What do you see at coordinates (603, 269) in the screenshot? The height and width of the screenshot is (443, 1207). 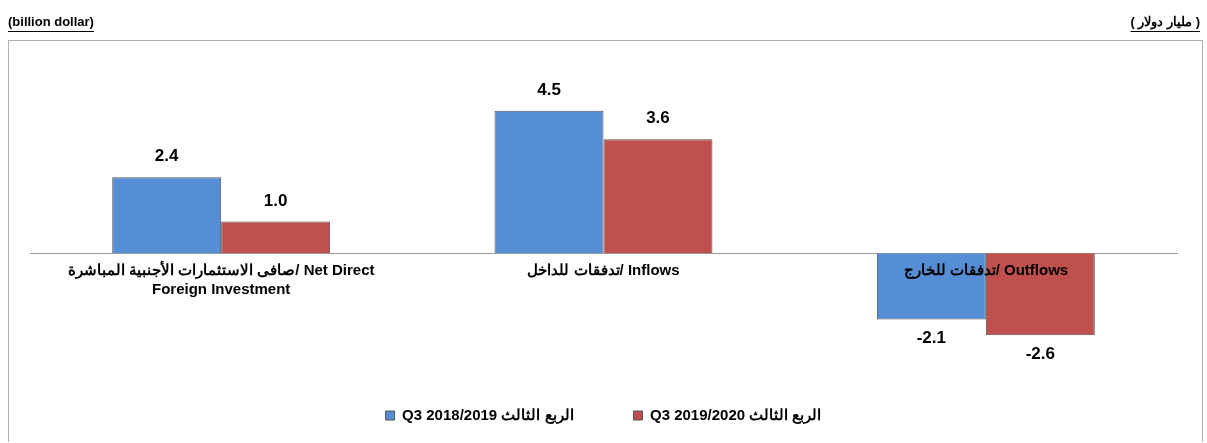 I see `x-tick-label: تدفقات للداخل/ Inflows` at bounding box center [603, 269].